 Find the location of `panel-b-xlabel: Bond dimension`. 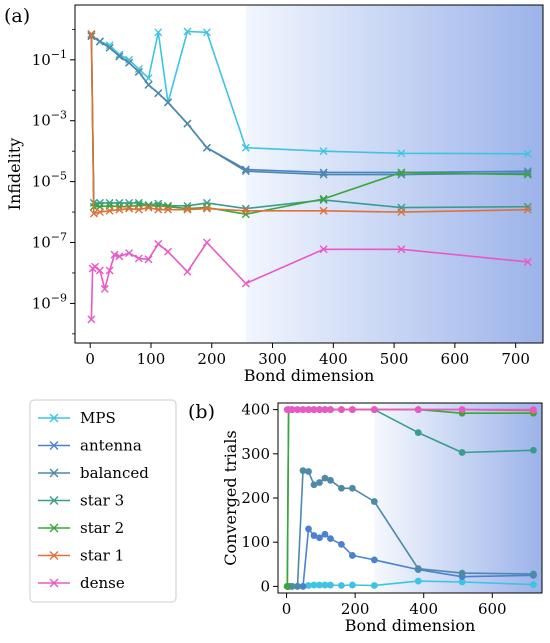

panel-b-xlabel: Bond dimension is located at coordinates (410, 625).